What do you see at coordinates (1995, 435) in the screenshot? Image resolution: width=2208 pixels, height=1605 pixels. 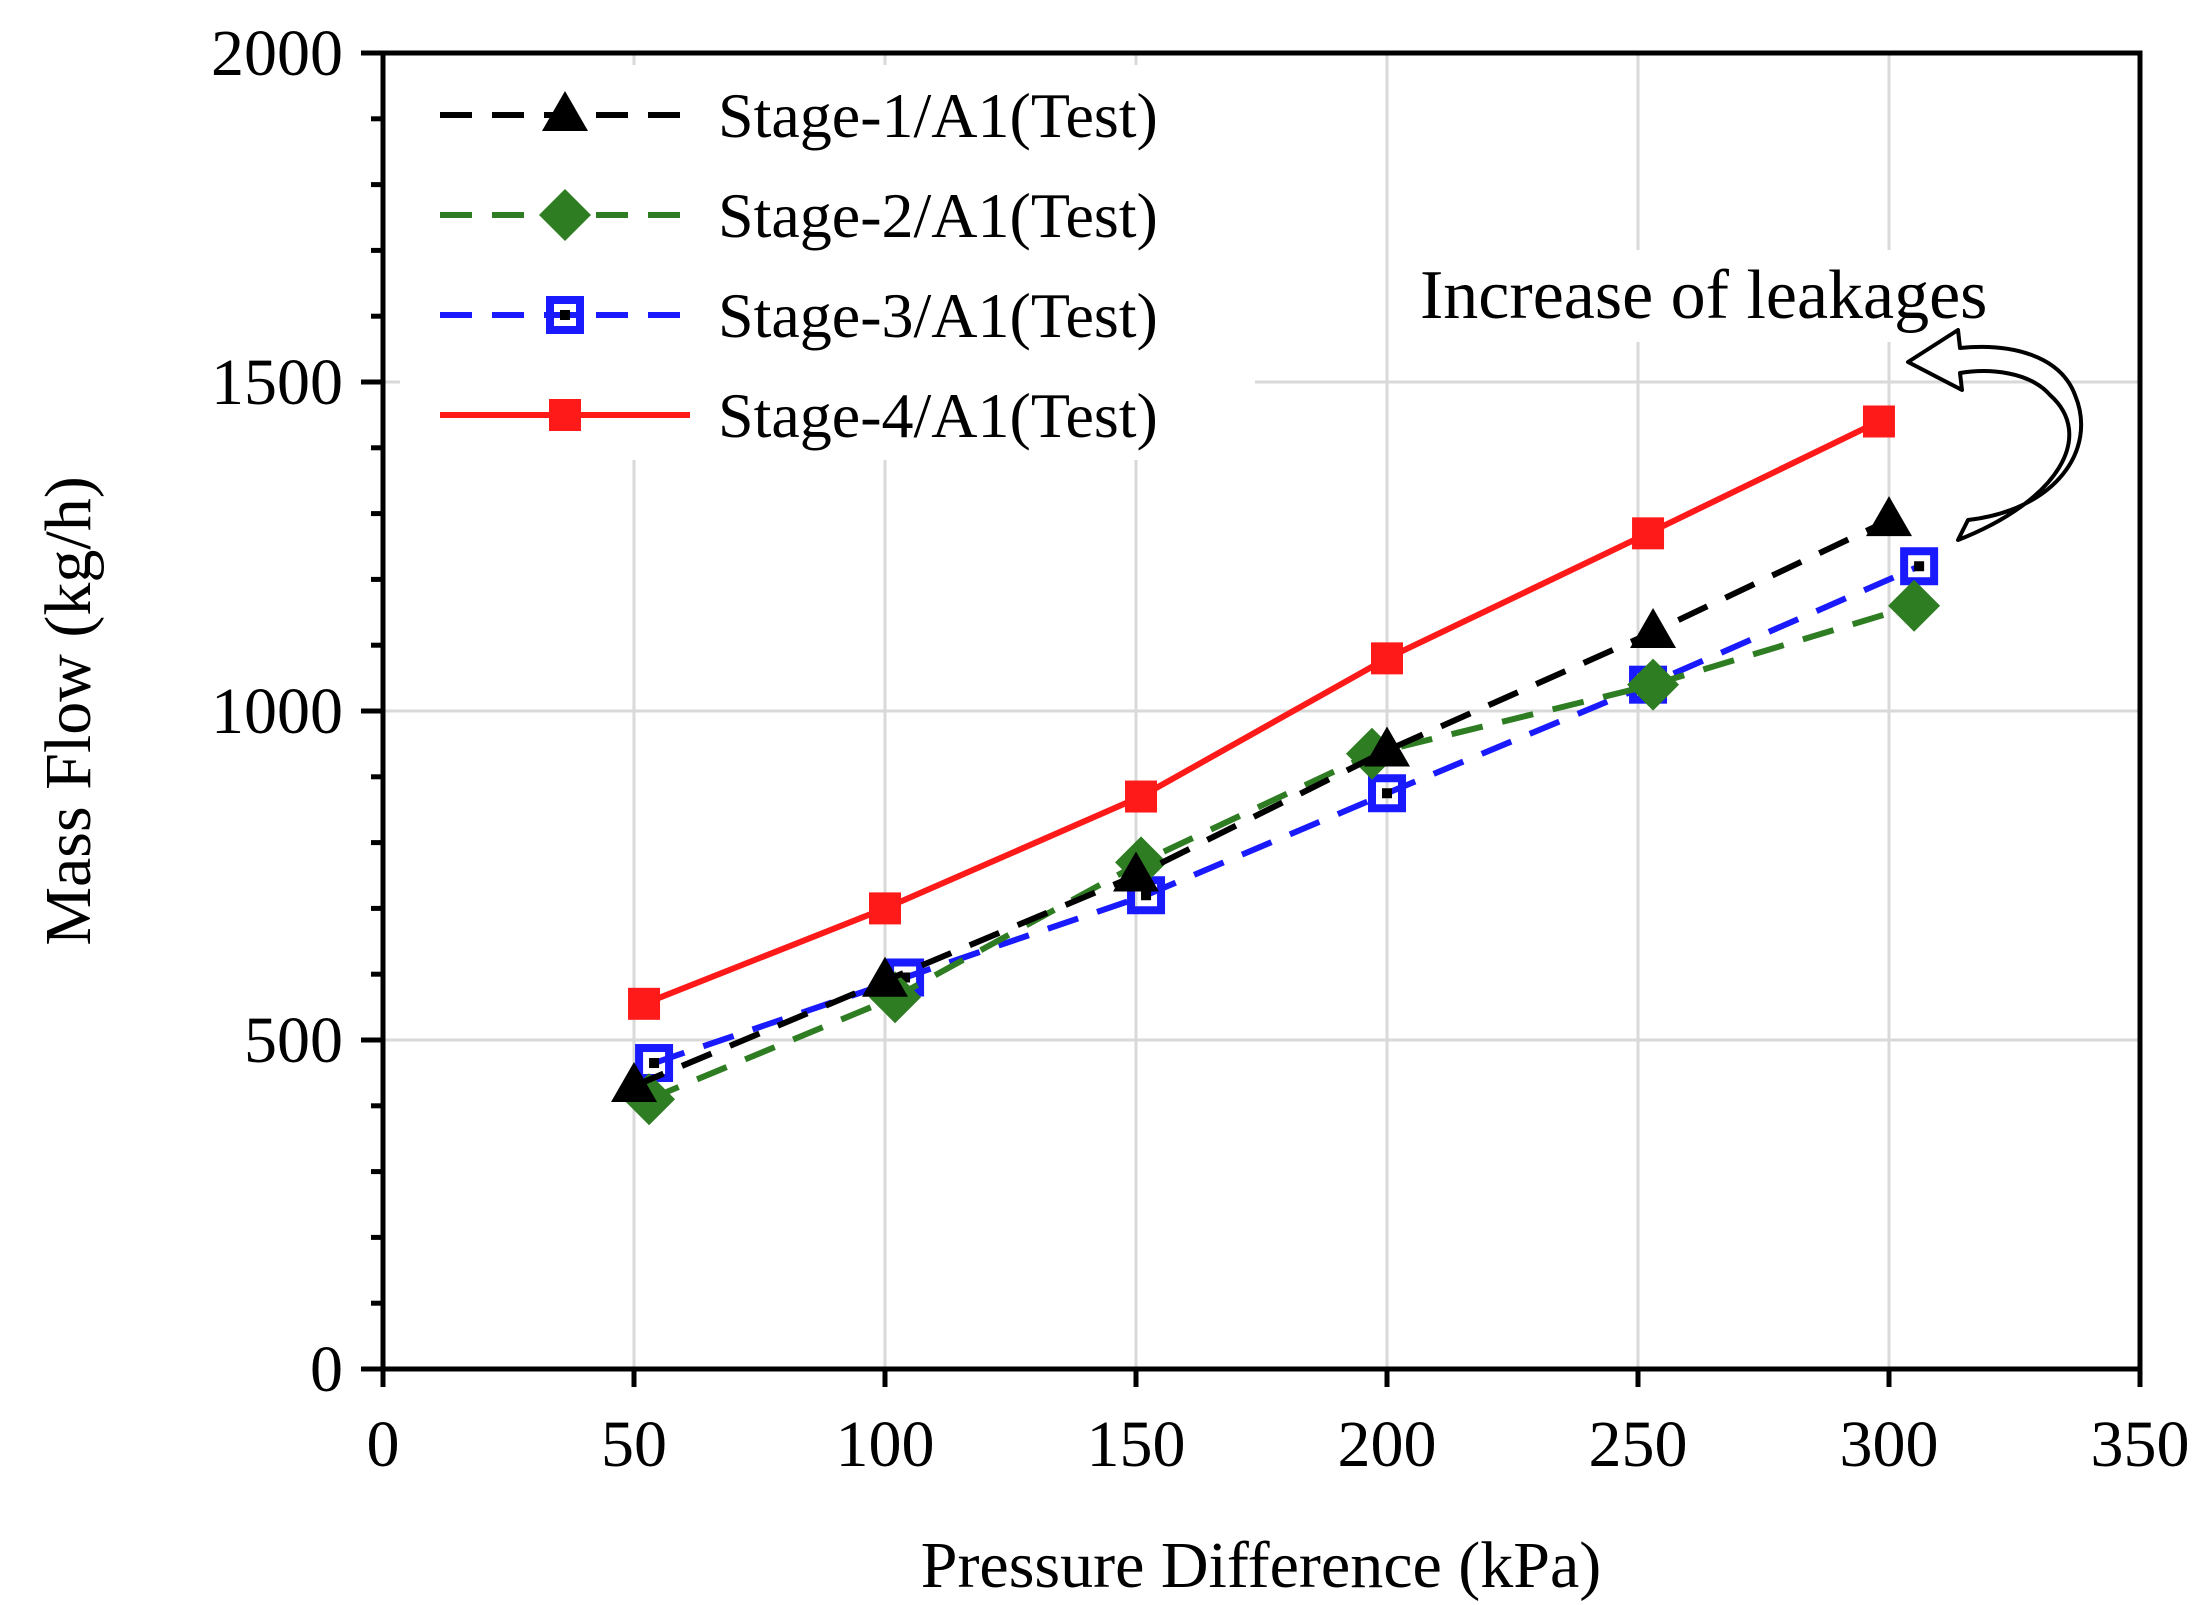 I see `curved-arrow-icon` at bounding box center [1995, 435].